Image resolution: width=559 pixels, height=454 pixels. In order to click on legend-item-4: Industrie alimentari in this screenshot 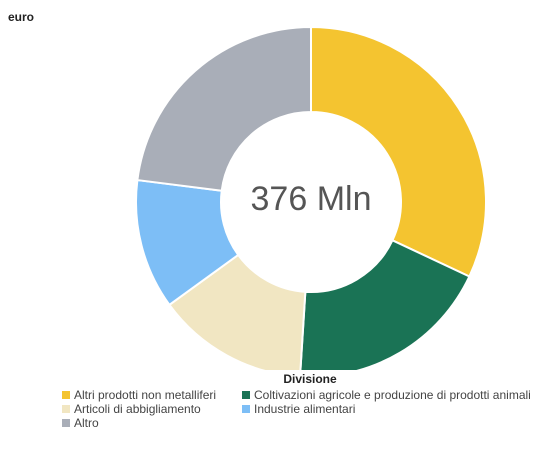, I will do `click(298, 409)`.